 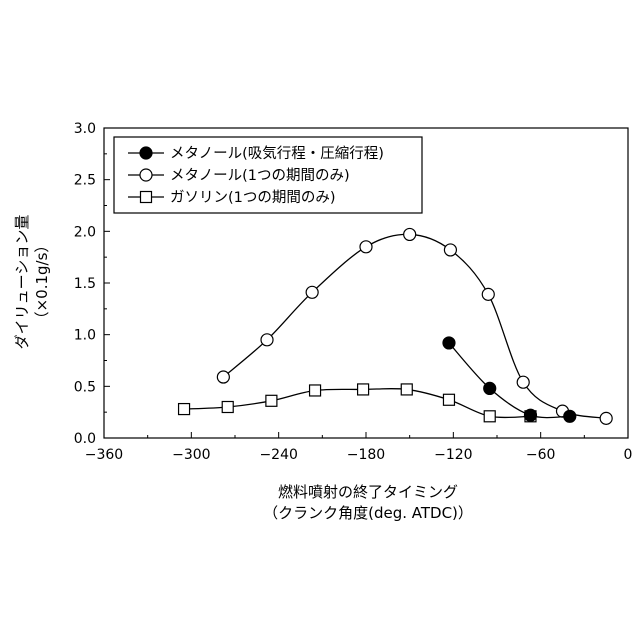 I want to click on x-tick-label: −240, so click(x=278, y=455).